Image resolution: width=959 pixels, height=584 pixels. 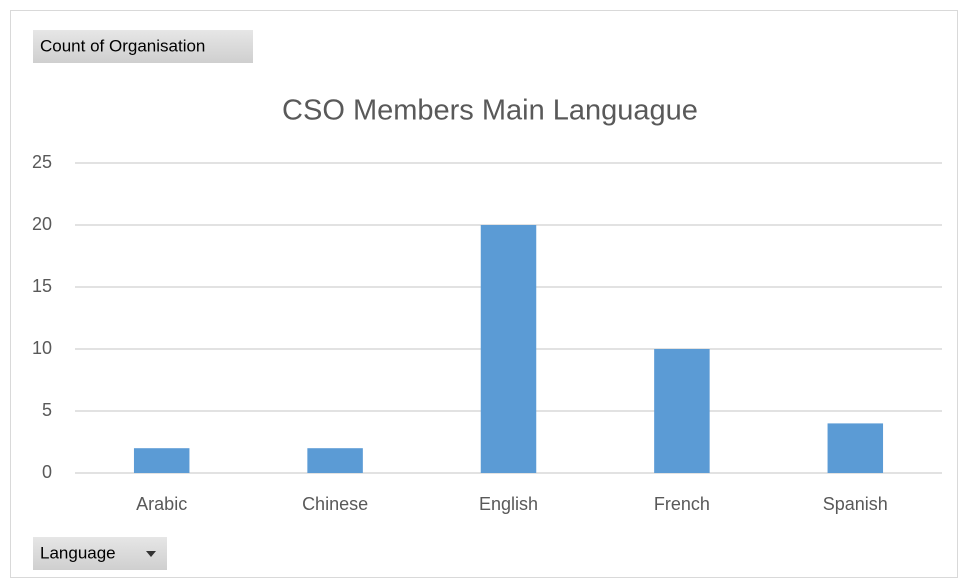 I want to click on axis-field-label: Language, so click(x=78, y=552).